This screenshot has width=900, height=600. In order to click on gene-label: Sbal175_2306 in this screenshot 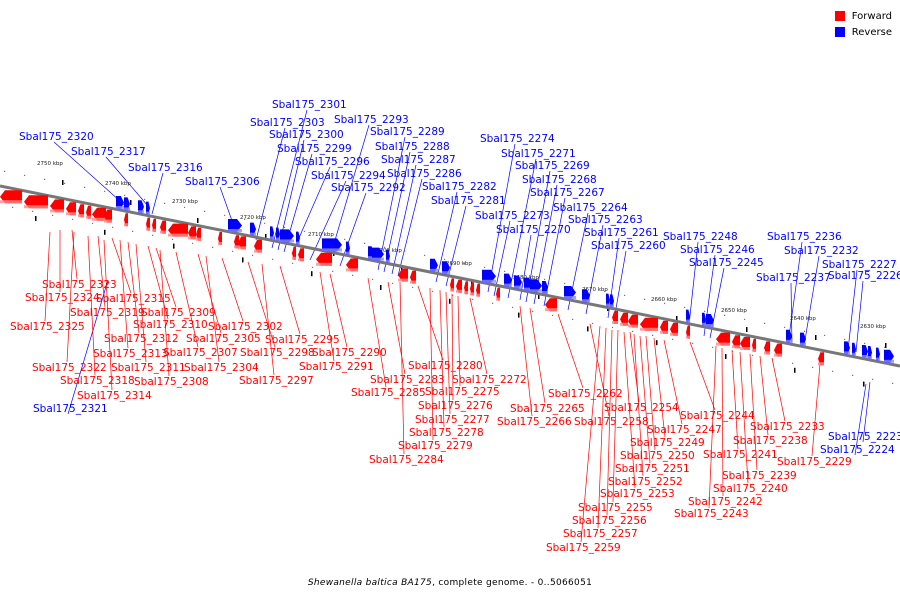, I will do `click(222, 182)`.